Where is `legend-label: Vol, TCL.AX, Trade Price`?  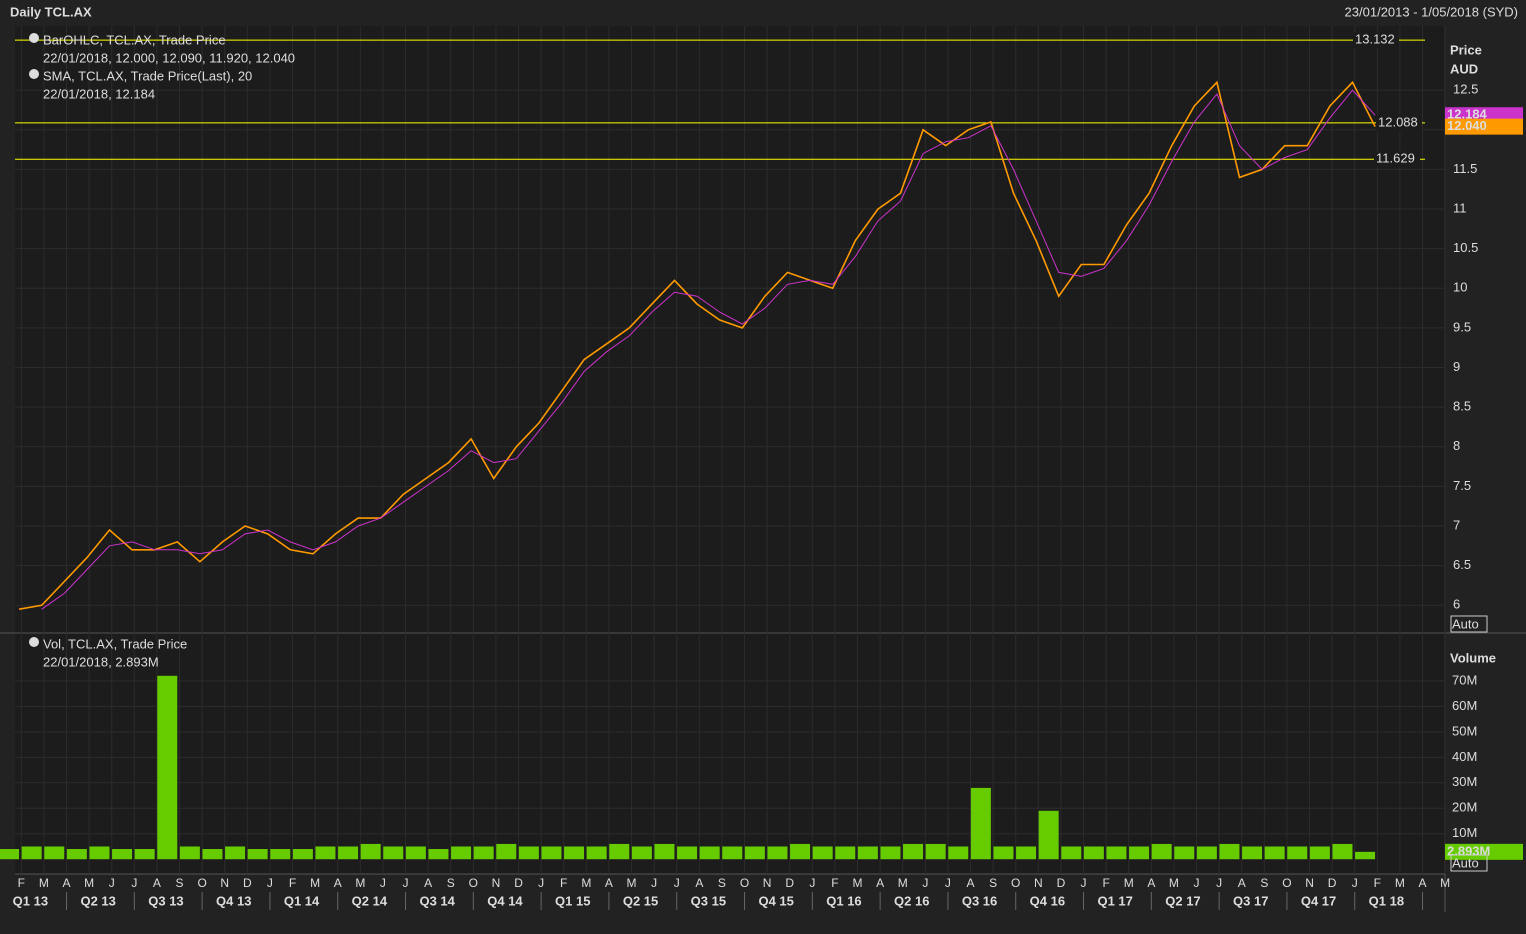
legend-label: Vol, TCL.AX, Trade Price is located at coordinates (115, 643).